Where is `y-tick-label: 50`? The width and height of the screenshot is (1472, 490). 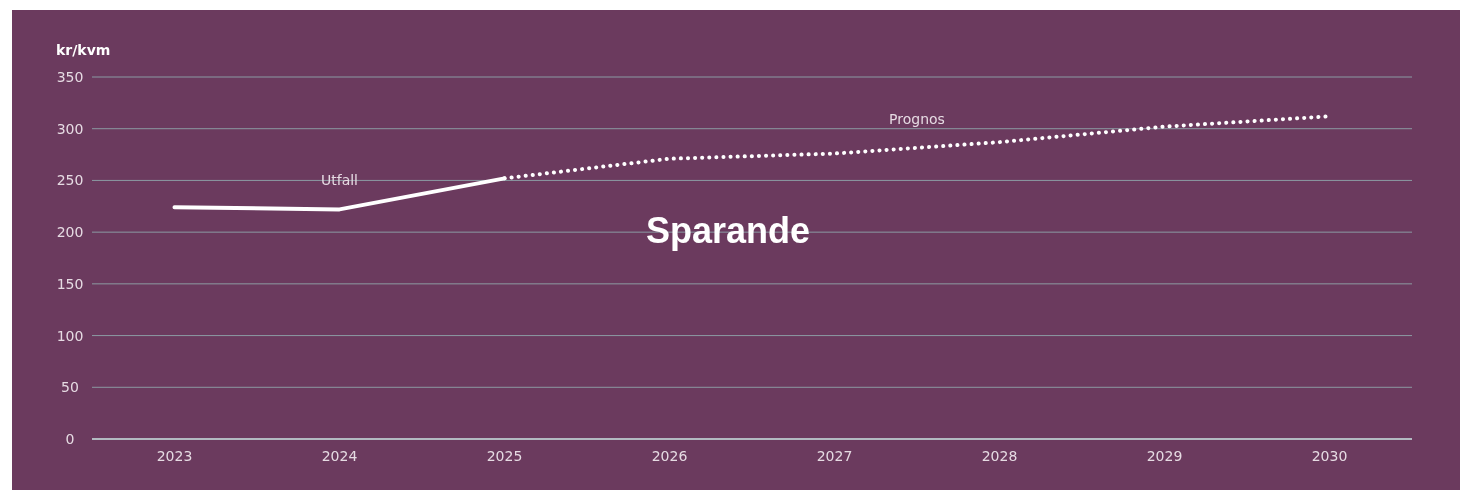 y-tick-label: 50 is located at coordinates (70, 387).